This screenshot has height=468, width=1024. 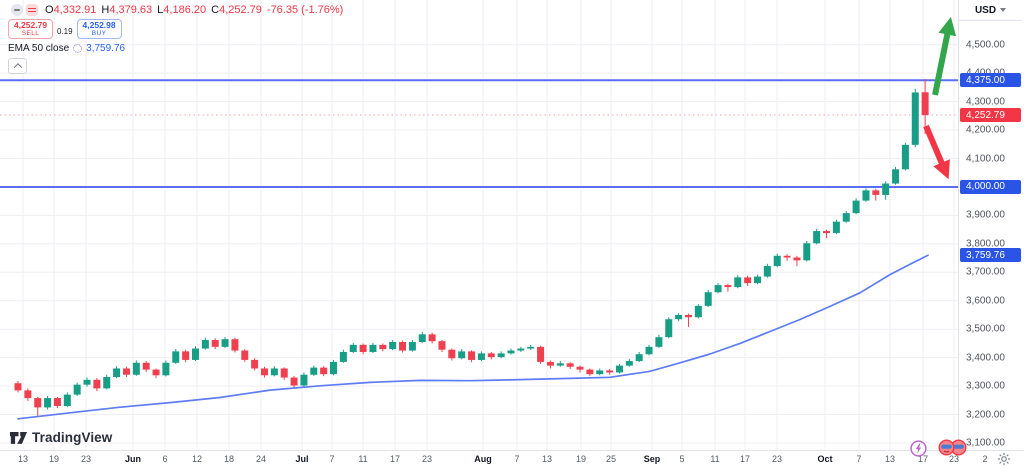 What do you see at coordinates (17, 10) in the screenshot?
I see `collapse-legend-icon` at bounding box center [17, 10].